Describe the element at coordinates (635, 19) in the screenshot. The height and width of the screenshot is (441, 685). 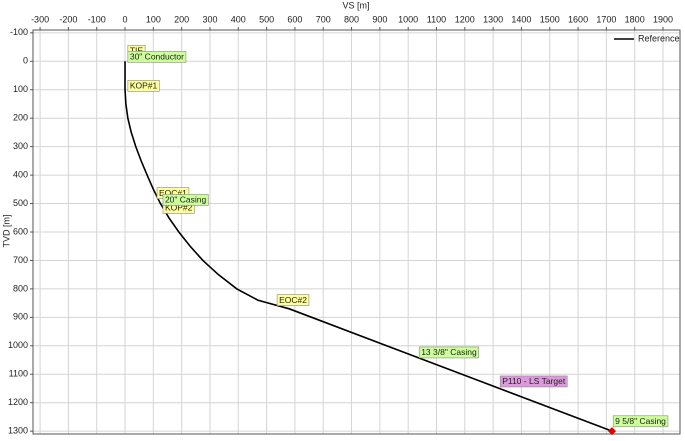
I see `x-tick-label: 1800` at that location.